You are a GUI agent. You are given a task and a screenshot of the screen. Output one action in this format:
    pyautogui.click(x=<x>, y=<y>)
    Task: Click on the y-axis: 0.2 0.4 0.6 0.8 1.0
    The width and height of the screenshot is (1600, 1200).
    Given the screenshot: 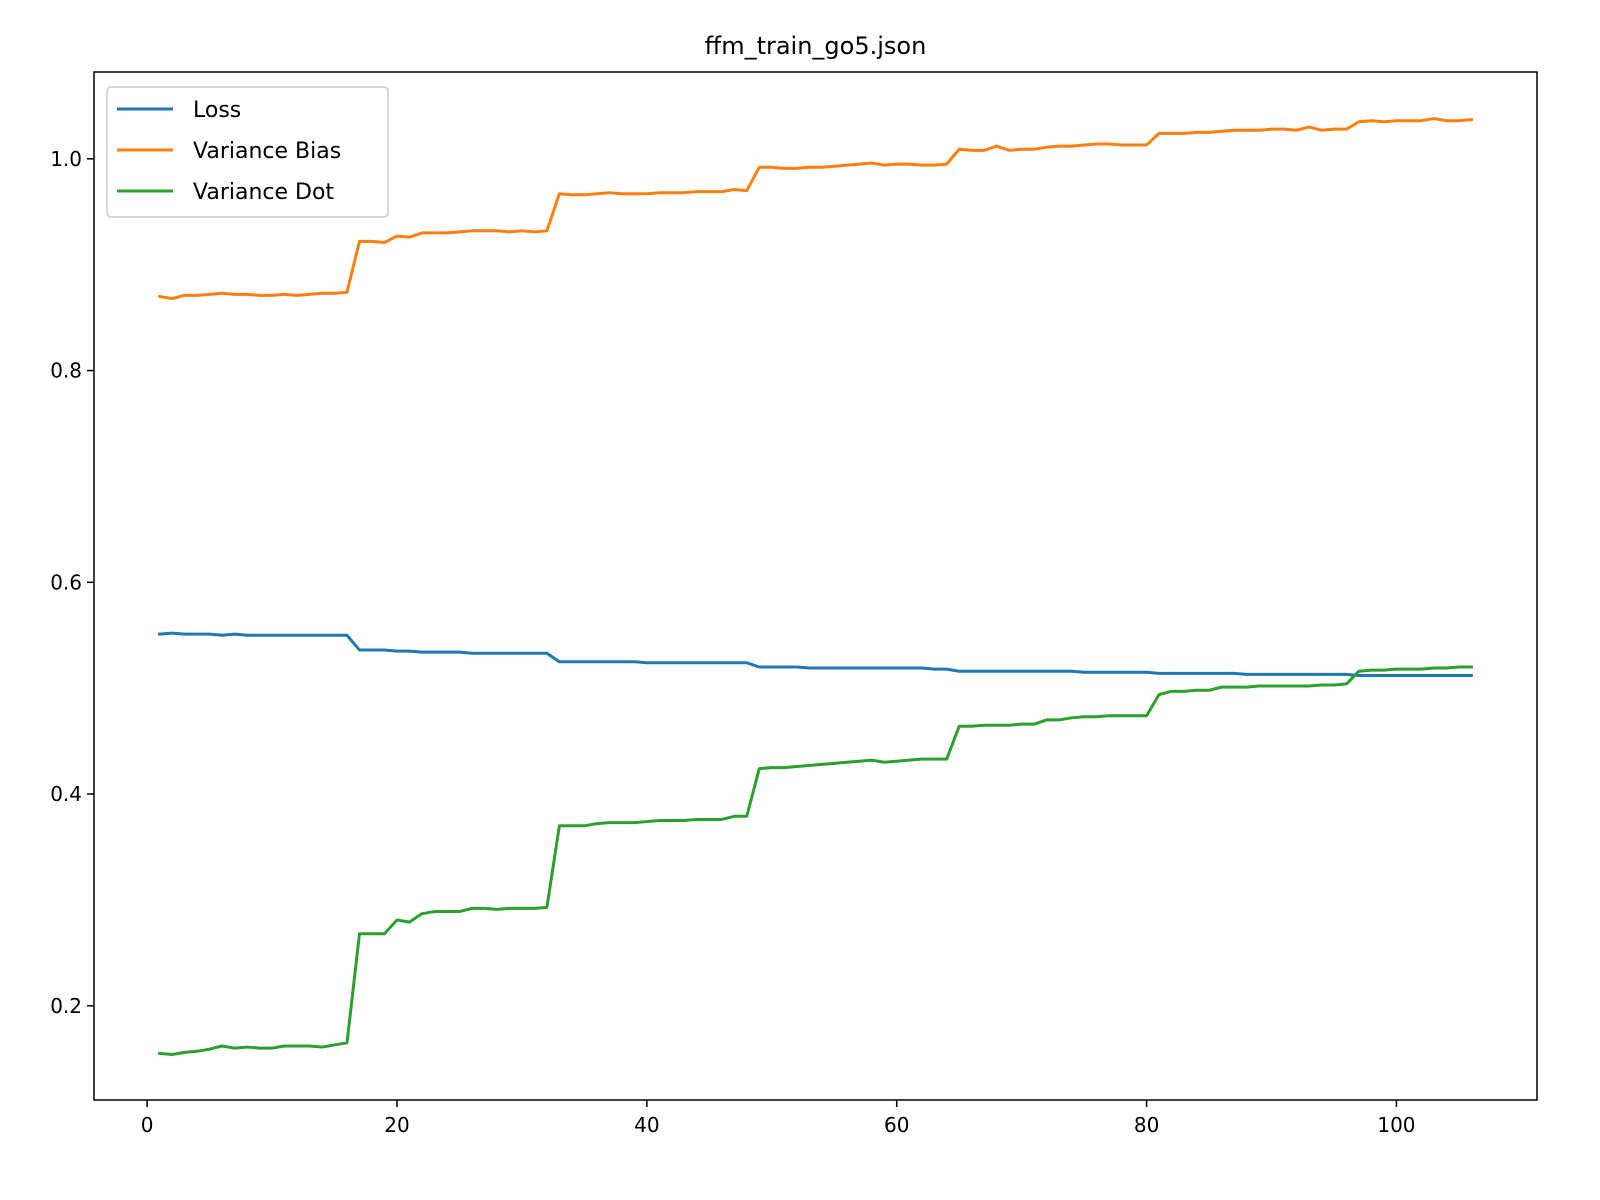 What is the action you would take?
    pyautogui.click(x=72, y=582)
    